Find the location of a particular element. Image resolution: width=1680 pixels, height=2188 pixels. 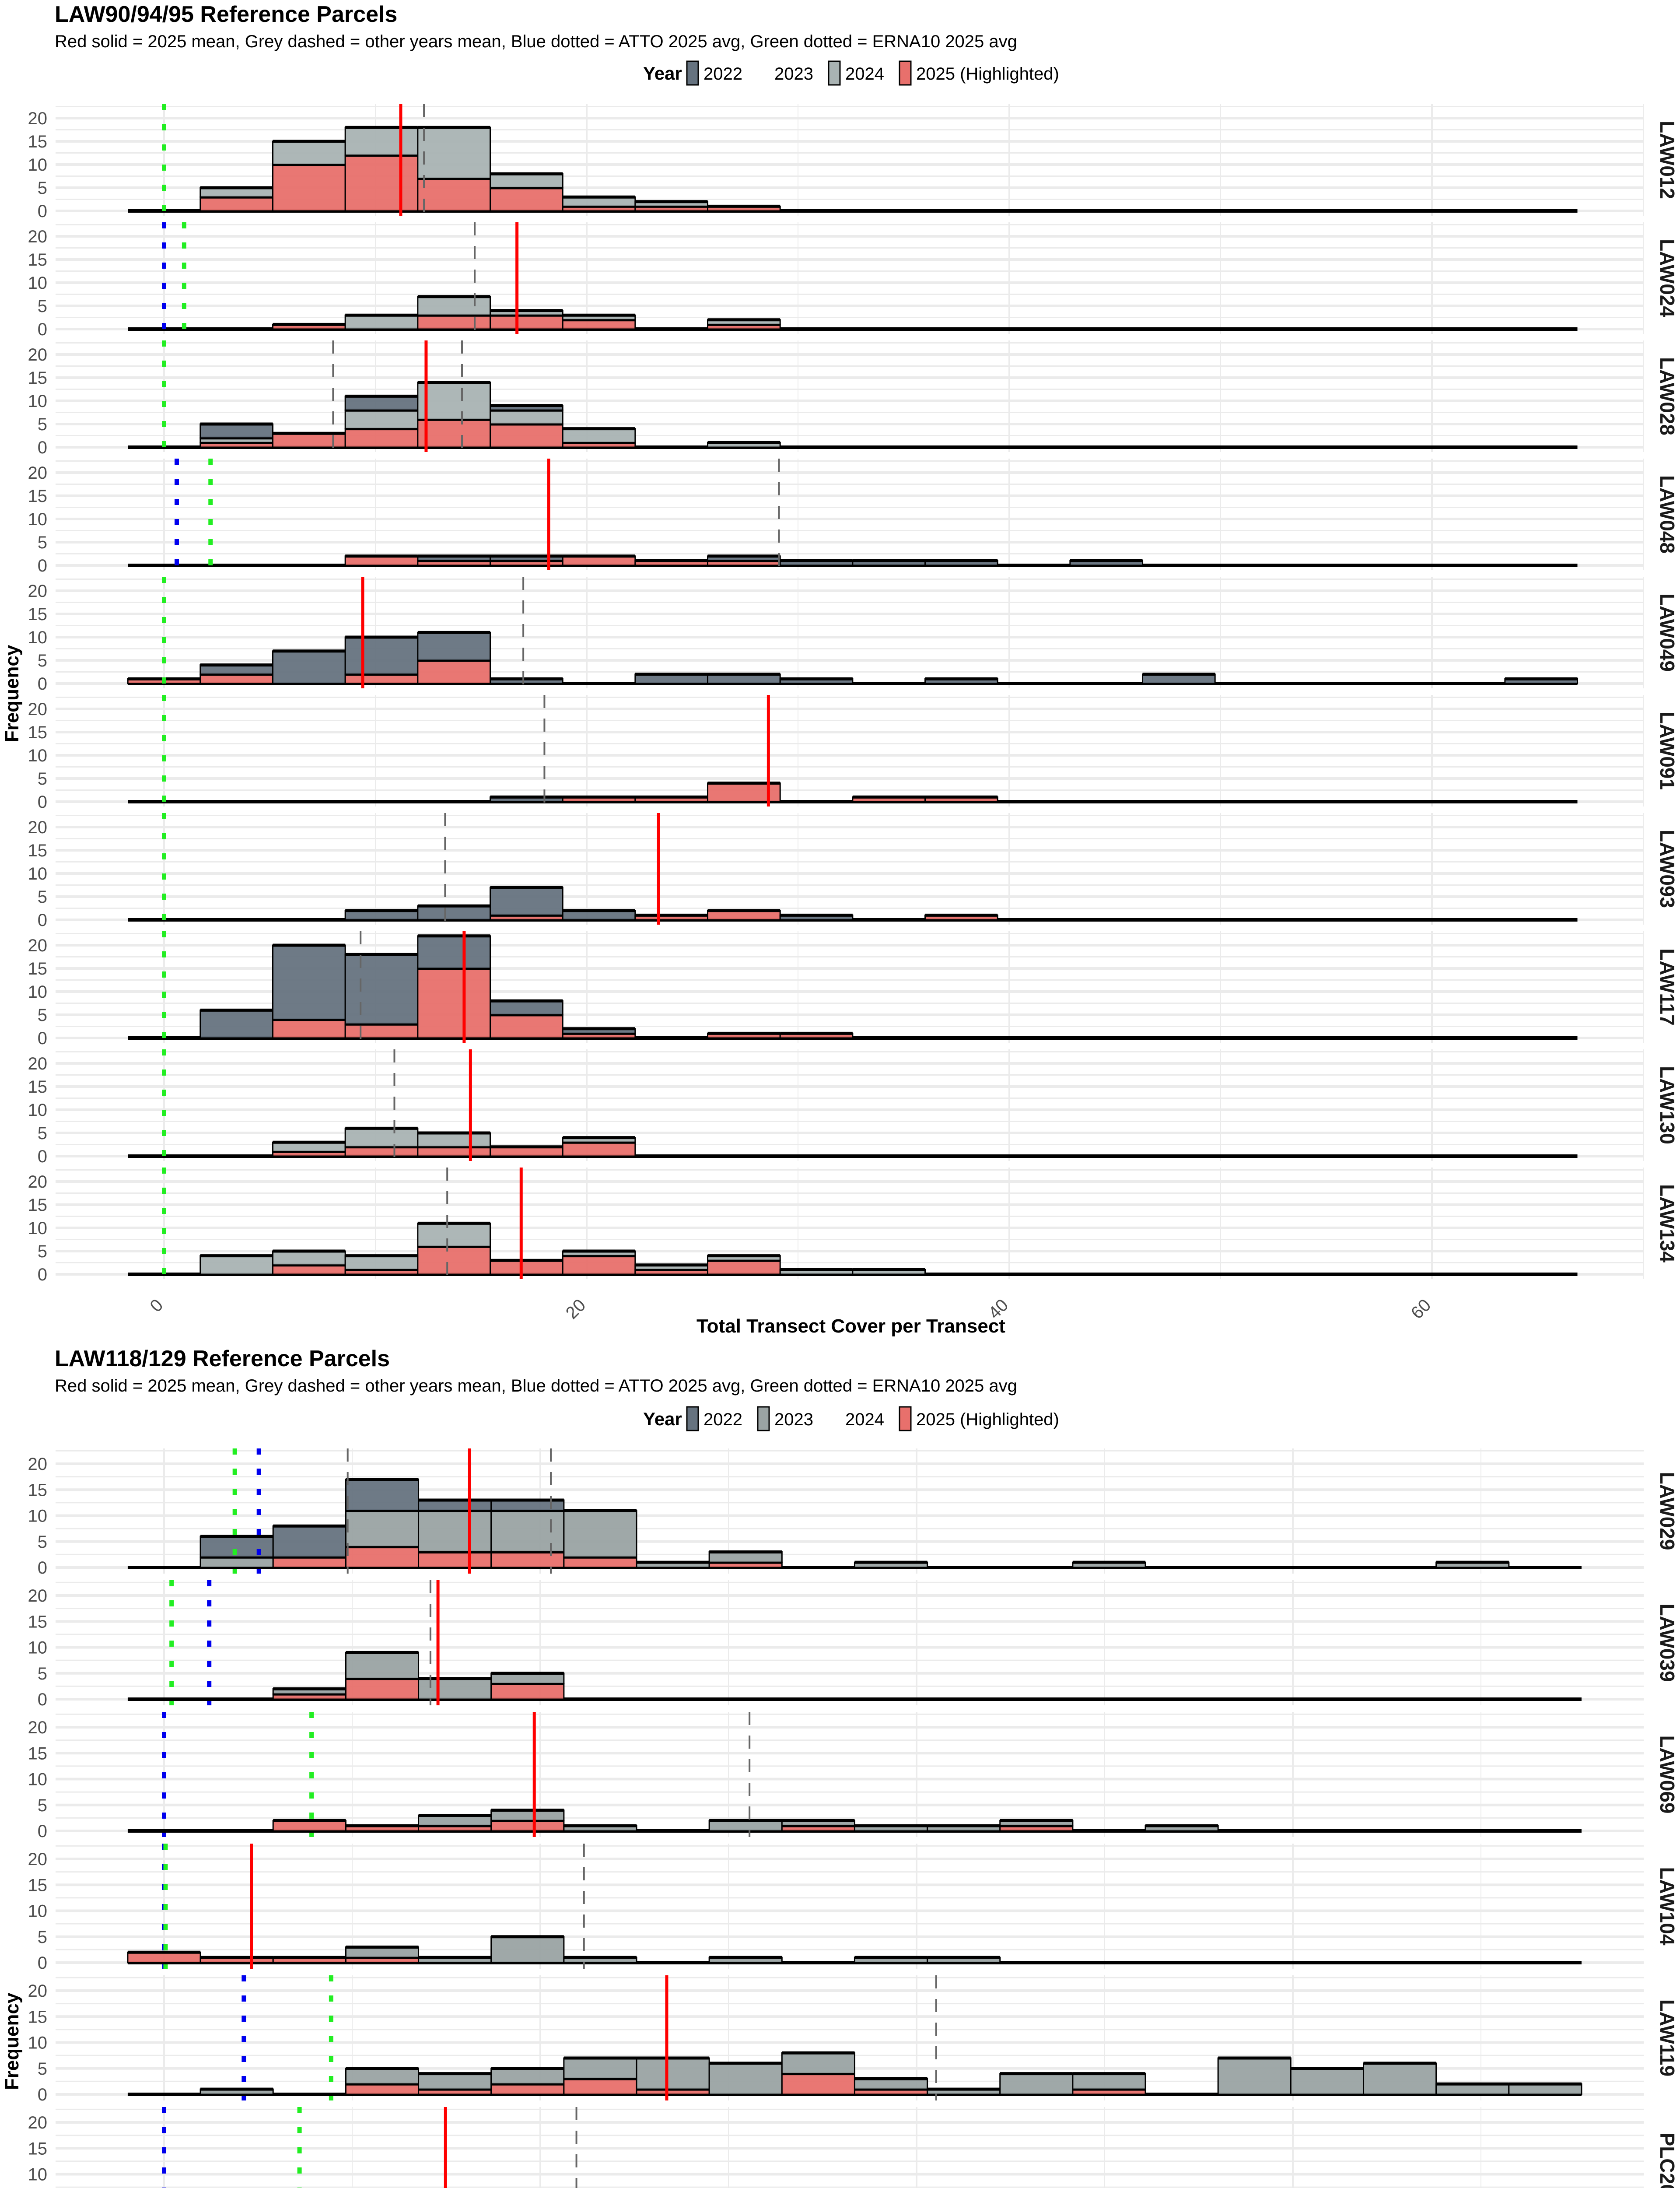

group1-y-axis-title: Frequency is located at coordinates (12, 693).